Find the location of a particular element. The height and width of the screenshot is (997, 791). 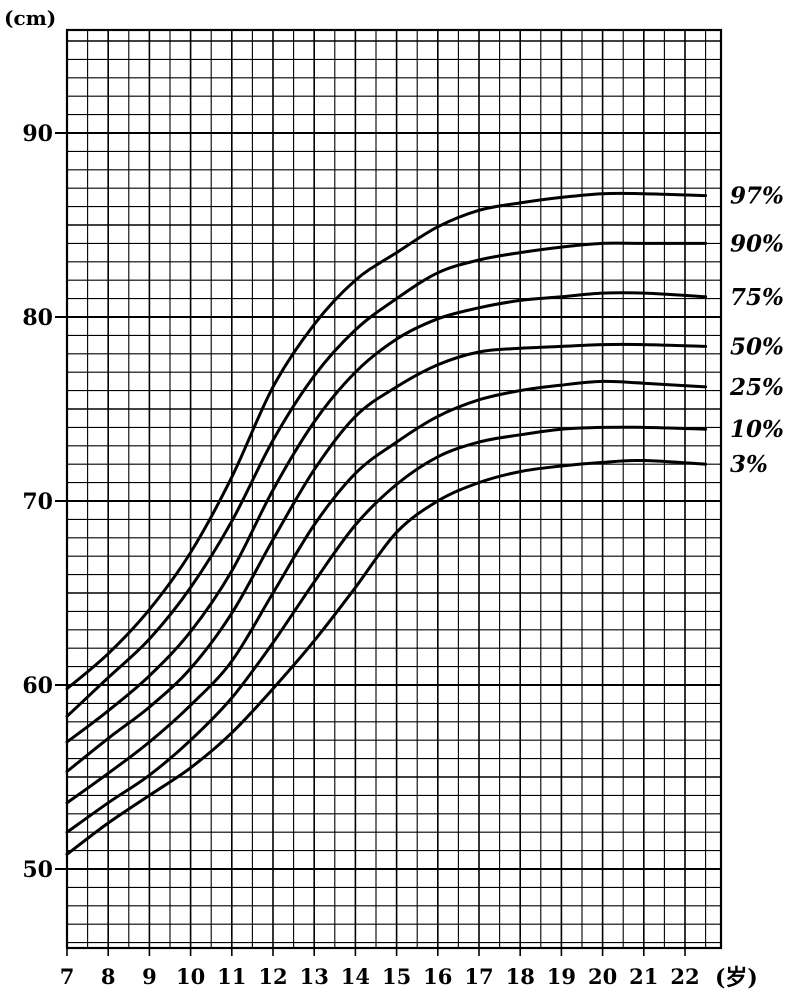

x-tick-label: 16 is located at coordinates (437, 976).